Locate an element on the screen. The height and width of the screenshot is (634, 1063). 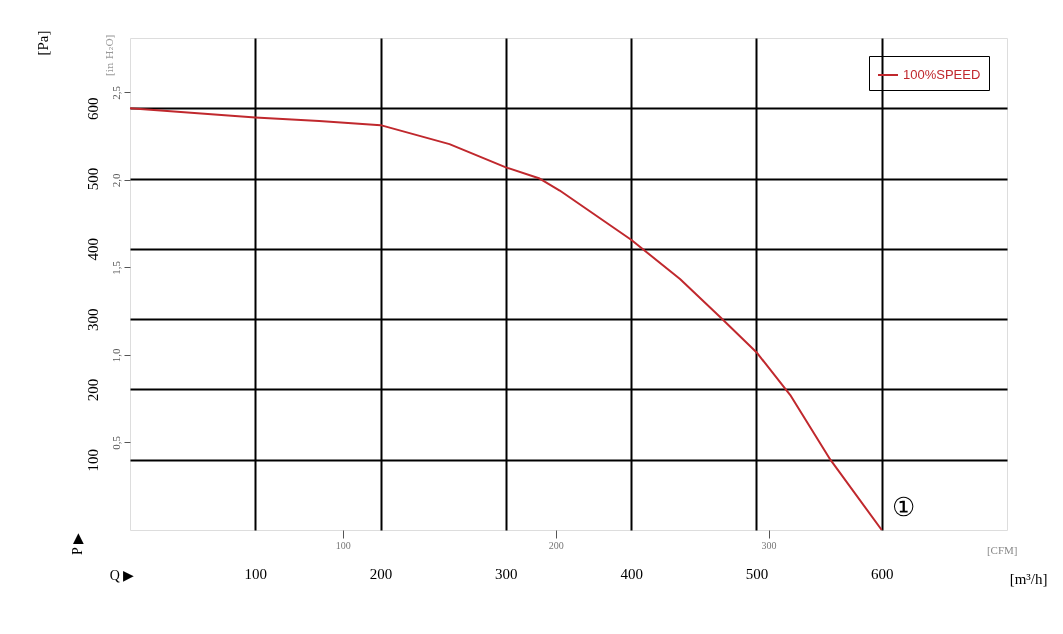
x2-axis-title: [CFM] is located at coordinates (1002, 549).